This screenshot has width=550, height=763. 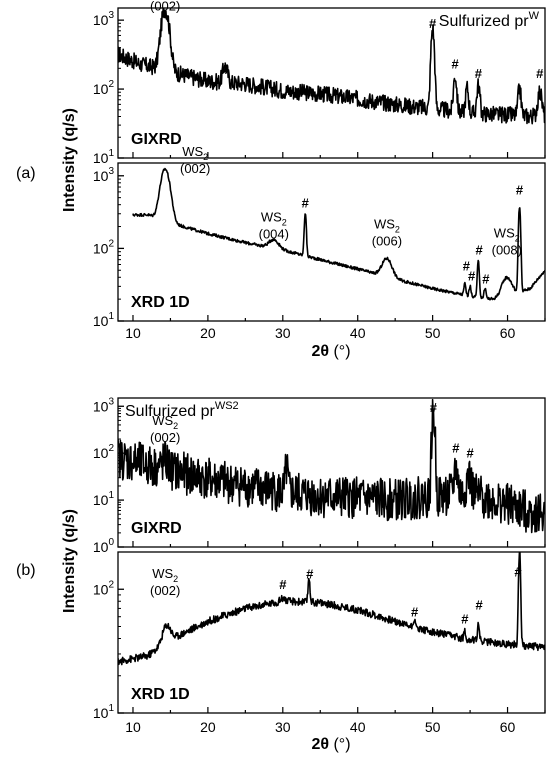 I want to click on figure-label-a: (a), so click(x=26, y=173).